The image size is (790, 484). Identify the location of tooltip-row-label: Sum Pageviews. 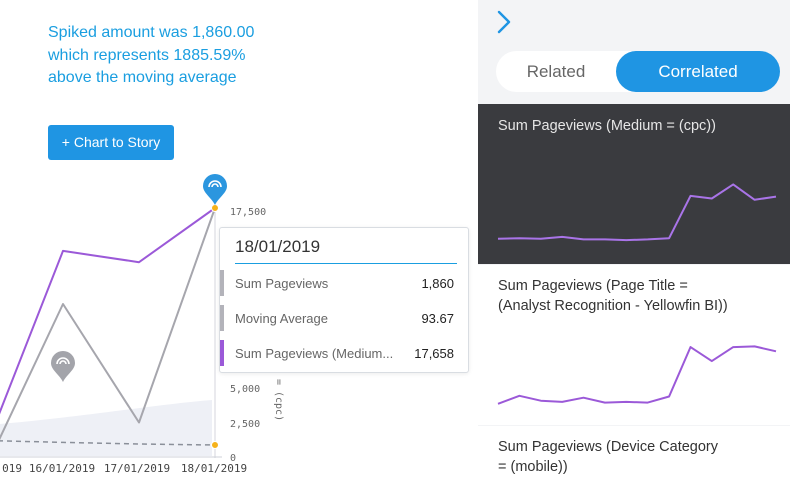
(282, 283).